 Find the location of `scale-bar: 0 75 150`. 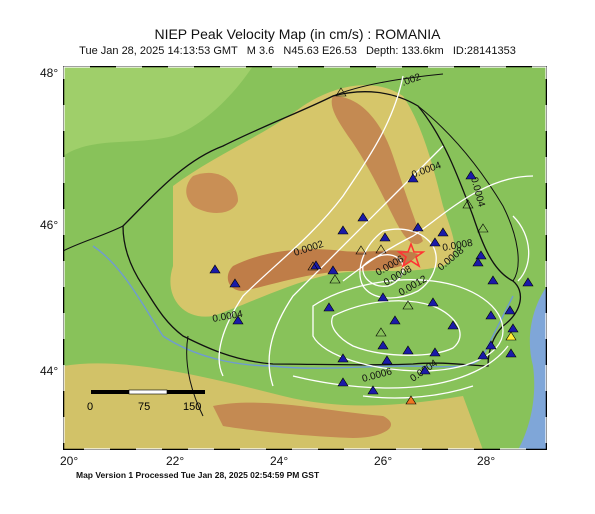

scale-bar: 0 75 150 is located at coordinates (146, 401).